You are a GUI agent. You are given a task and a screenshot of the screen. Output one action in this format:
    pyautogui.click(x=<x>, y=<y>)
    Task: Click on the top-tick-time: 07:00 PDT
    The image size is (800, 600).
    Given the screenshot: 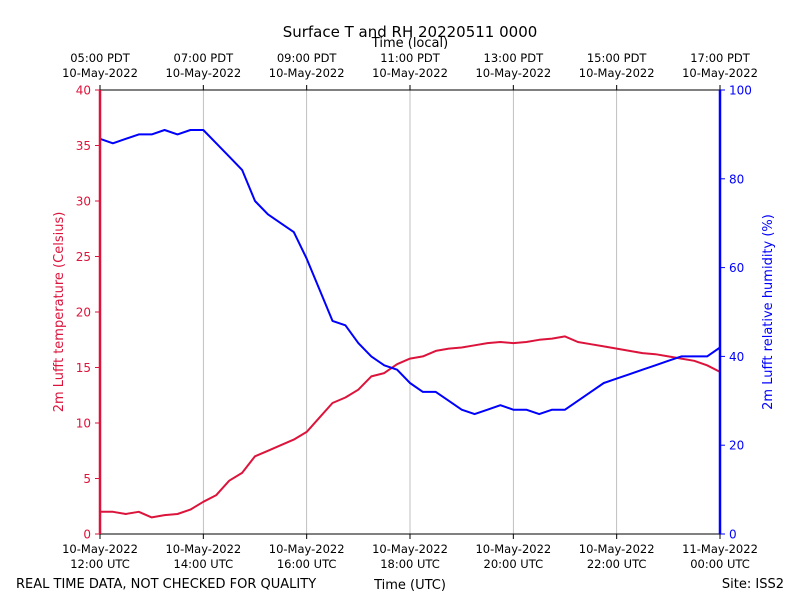 What is the action you would take?
    pyautogui.click(x=204, y=58)
    